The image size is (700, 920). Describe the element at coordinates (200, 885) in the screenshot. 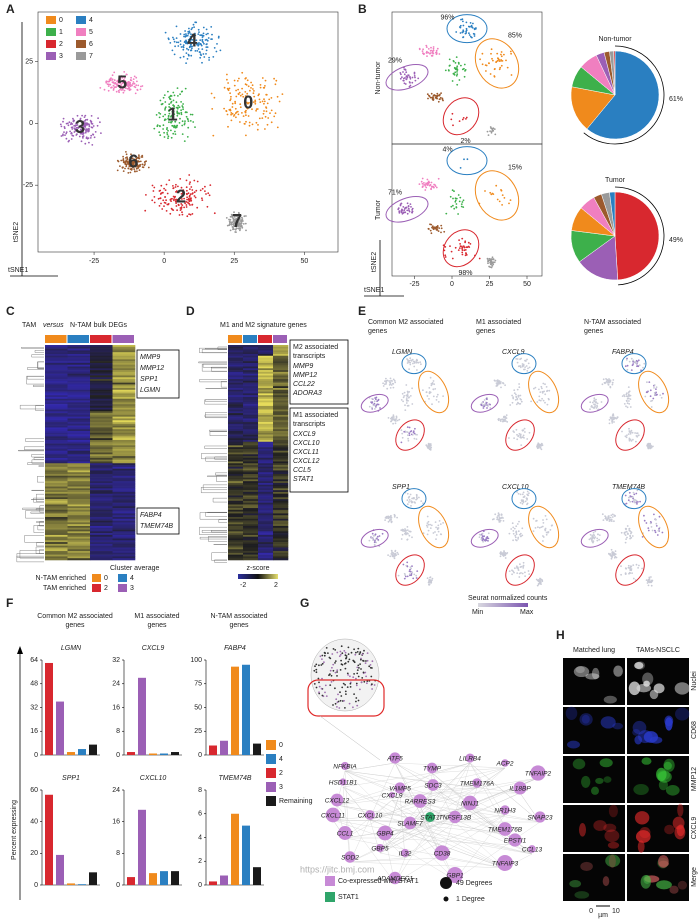

I see `y-tick-label: 0` at that location.